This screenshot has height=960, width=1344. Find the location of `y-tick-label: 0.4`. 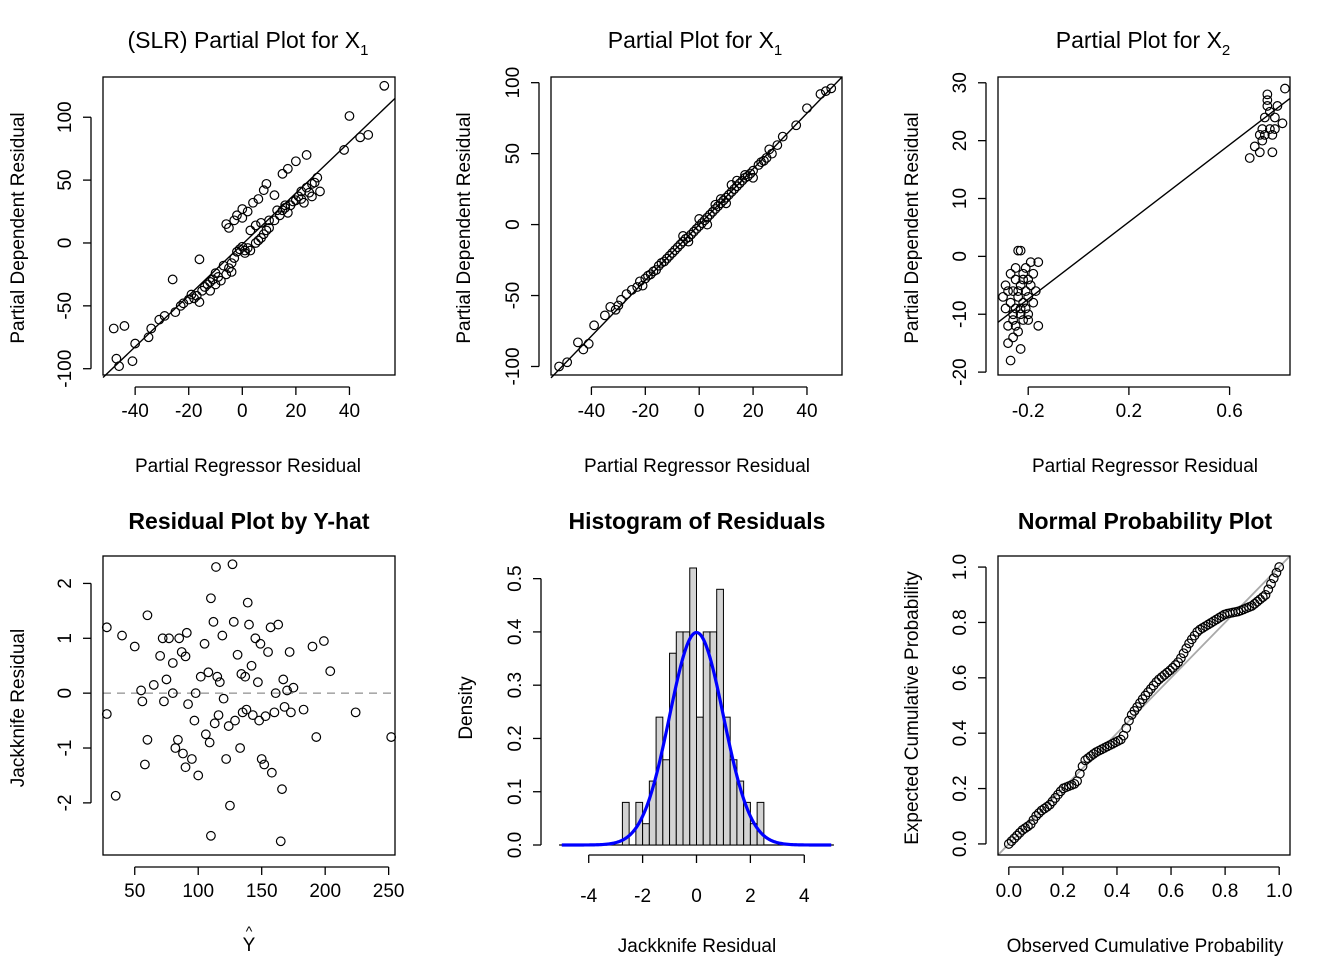

y-tick-label: 0.4 is located at coordinates (960, 733).